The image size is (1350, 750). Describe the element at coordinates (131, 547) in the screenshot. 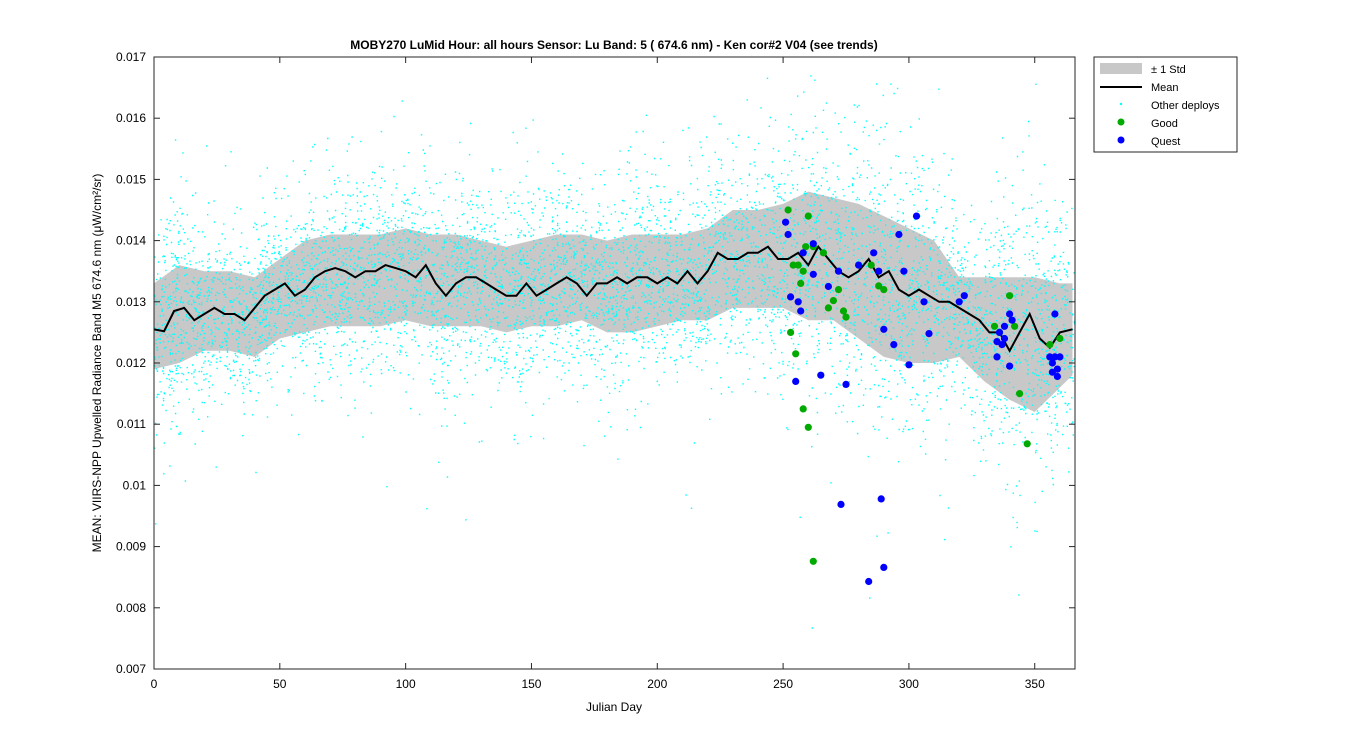

I see `y-tick-label: 0.009` at that location.